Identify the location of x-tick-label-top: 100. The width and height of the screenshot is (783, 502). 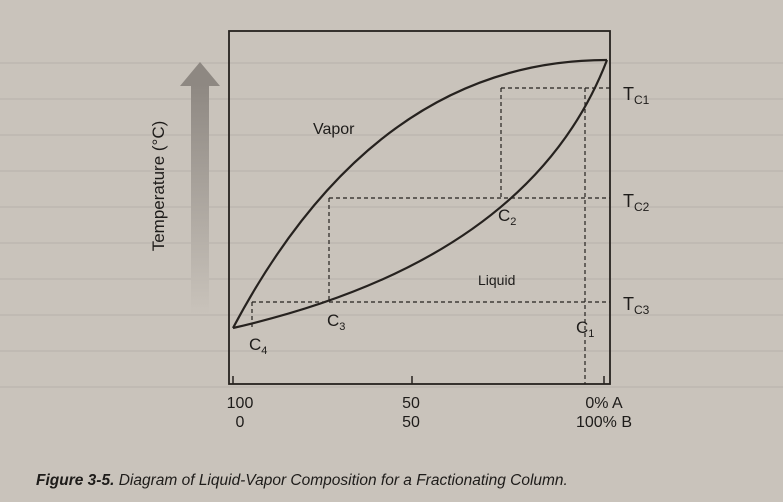
(240, 403).